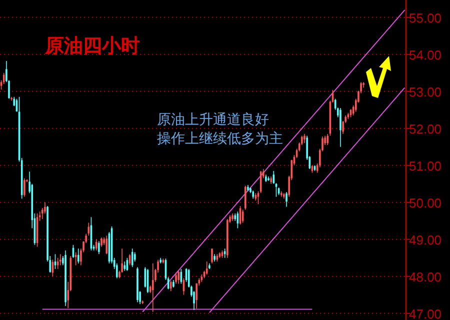 Image resolution: width=450 pixels, height=320 pixels. Describe the element at coordinates (425, 92) in the screenshot. I see `y-tick-label: 53.00` at that location.